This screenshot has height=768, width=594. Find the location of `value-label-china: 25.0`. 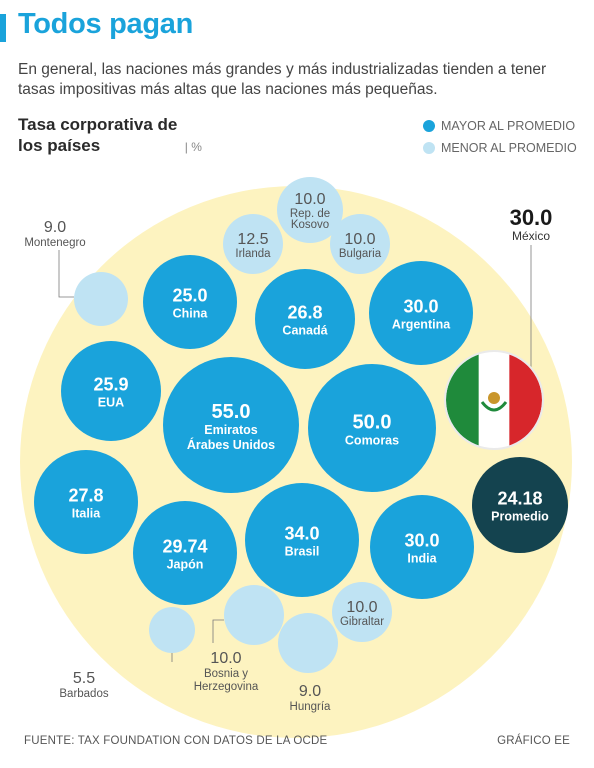

value-label-china: 25.0 is located at coordinates (189, 296).